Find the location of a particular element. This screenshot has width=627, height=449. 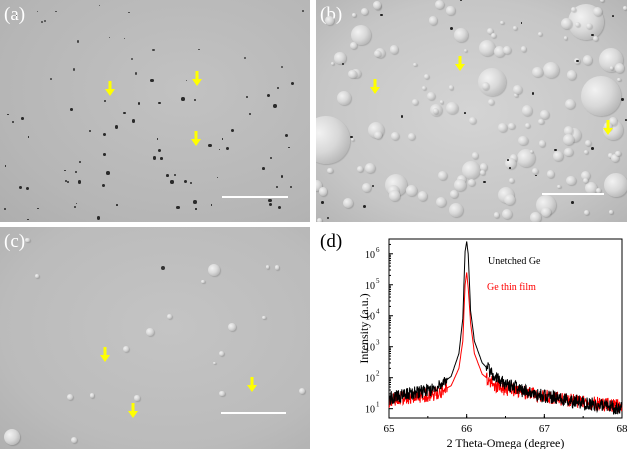

x-axis-label: 2 Theta-Omega (degree) is located at coordinates (506, 442).